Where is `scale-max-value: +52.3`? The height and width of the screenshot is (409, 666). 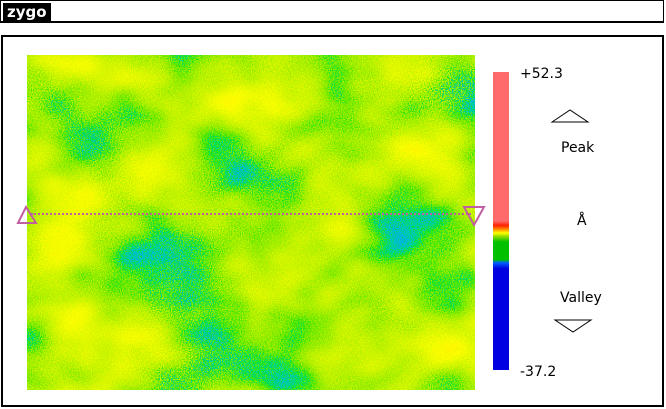 scale-max-value: +52.3 is located at coordinates (541, 74).